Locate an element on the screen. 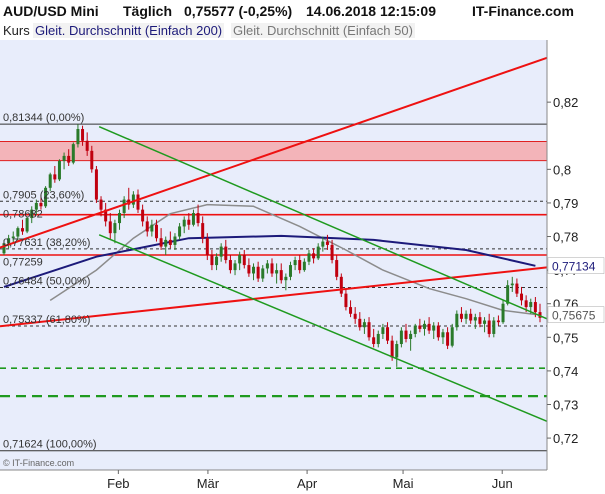 The height and width of the screenshot is (494, 605). legend-kurs: Kurs is located at coordinates (16, 30).